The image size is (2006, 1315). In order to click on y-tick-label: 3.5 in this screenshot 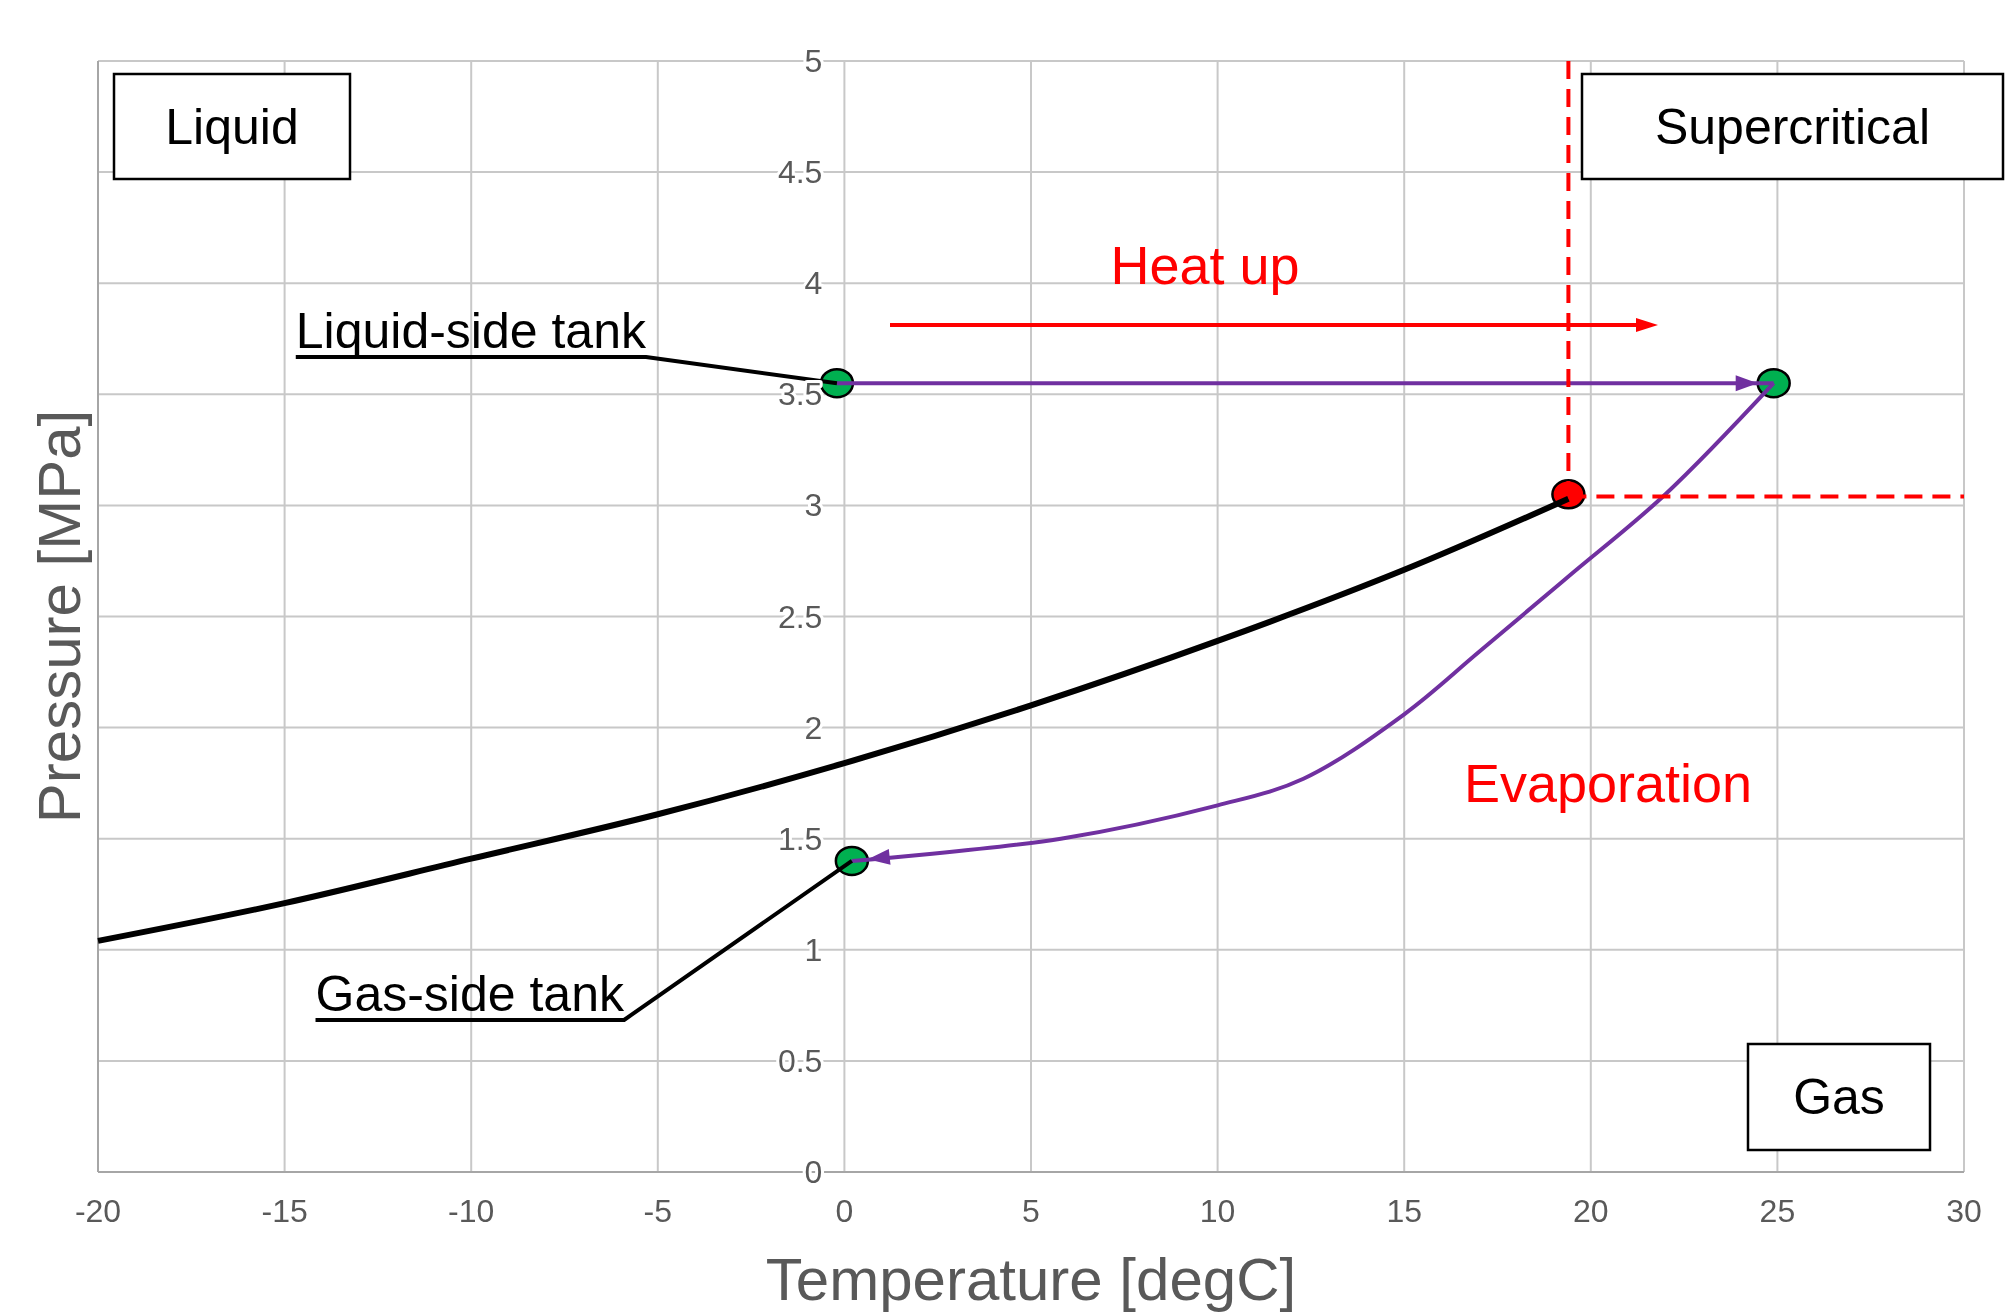, I will do `click(800, 394)`.